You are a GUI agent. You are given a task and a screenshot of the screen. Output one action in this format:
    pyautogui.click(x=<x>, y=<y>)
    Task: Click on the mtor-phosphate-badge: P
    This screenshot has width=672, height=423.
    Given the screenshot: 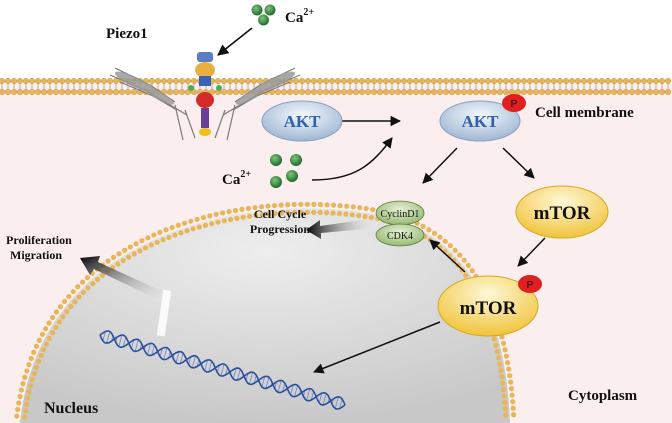 What is the action you would take?
    pyautogui.click(x=530, y=284)
    